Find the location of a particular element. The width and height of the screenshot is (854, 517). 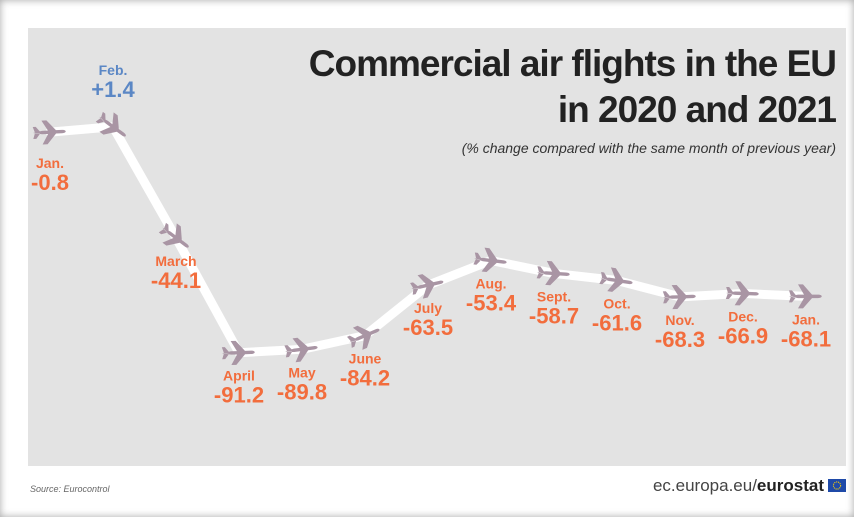

month-label: Dec. is located at coordinates (743, 316).